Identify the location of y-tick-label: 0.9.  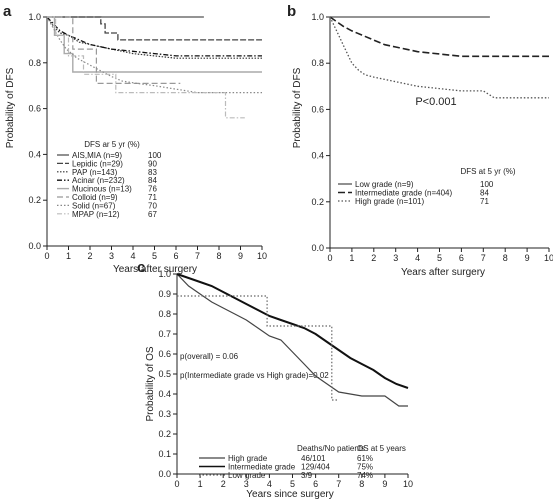
(164, 294).